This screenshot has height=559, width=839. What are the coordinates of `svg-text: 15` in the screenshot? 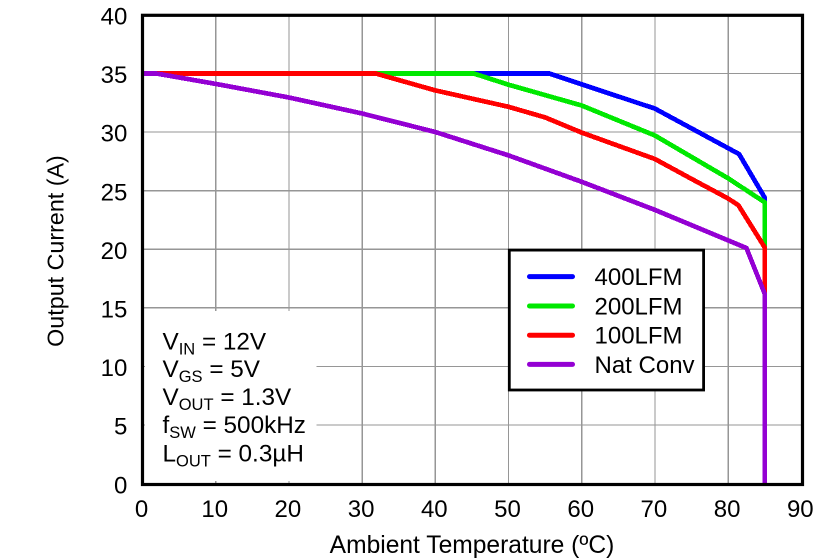 It's located at (114, 310).